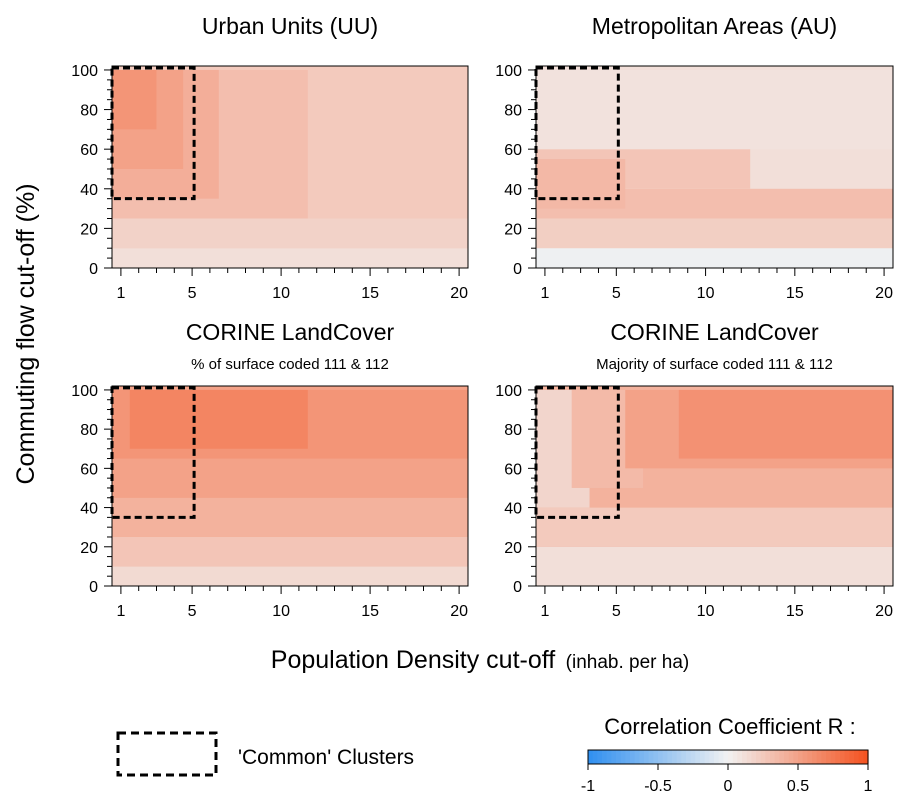 Image resolution: width=901 pixels, height=798 pixels. I want to click on panel-subtitle: % of surface coded 111 & 112, so click(290, 364).